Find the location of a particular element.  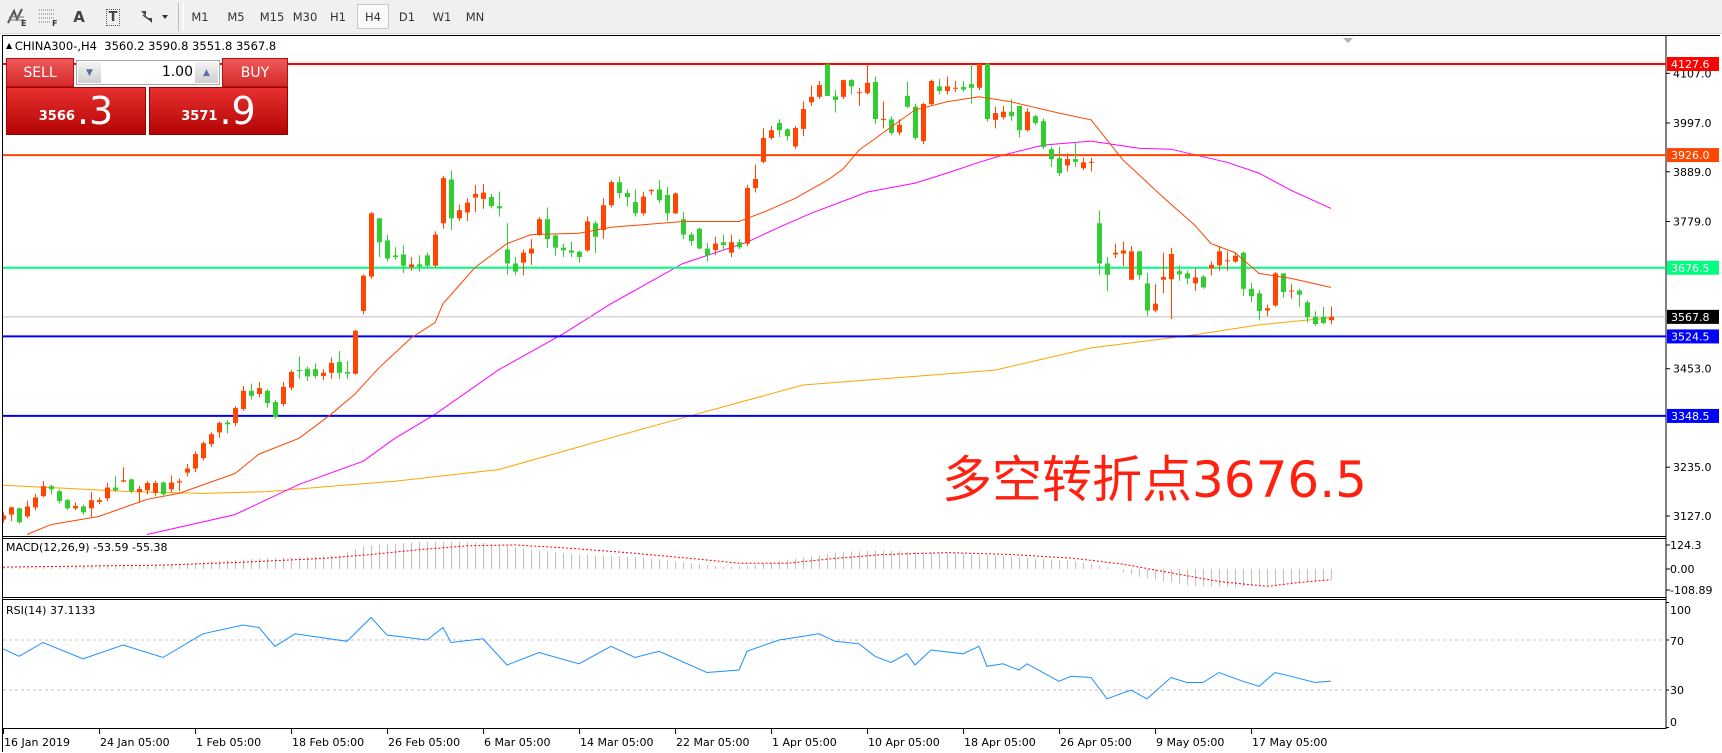

timeframe-m5-button: M5 is located at coordinates (236, 16).